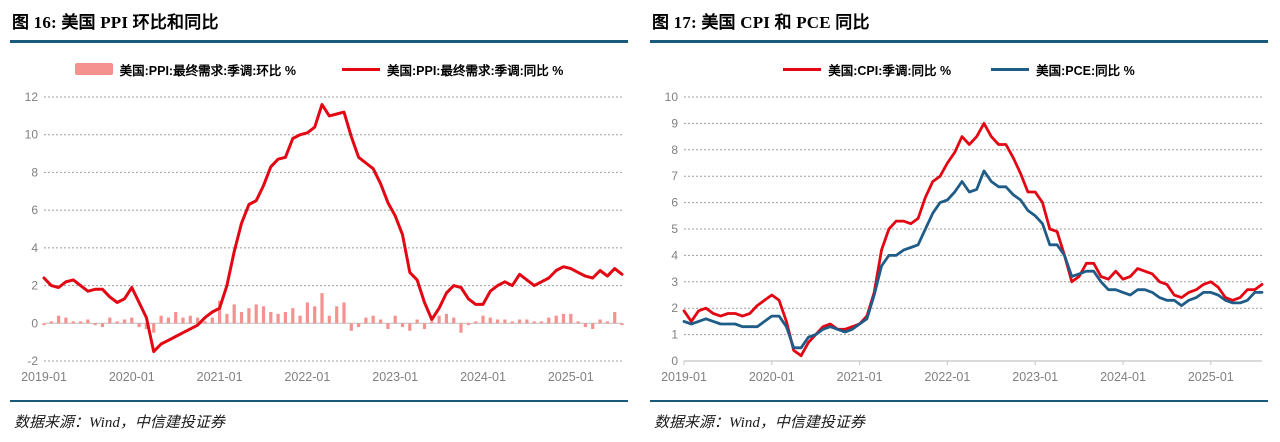 Image resolution: width=1280 pixels, height=442 pixels. I want to click on bar-series, so click(333, 313).